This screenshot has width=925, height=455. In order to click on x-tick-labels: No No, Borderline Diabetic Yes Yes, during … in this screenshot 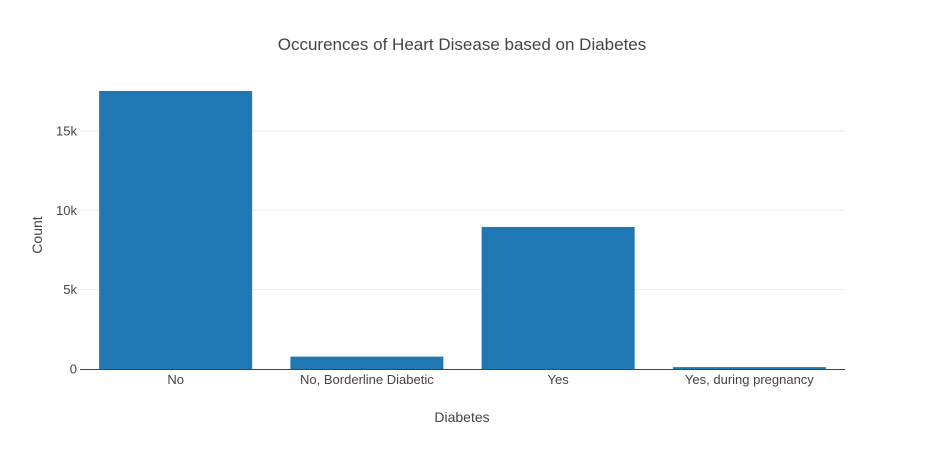, I will do `click(490, 379)`.